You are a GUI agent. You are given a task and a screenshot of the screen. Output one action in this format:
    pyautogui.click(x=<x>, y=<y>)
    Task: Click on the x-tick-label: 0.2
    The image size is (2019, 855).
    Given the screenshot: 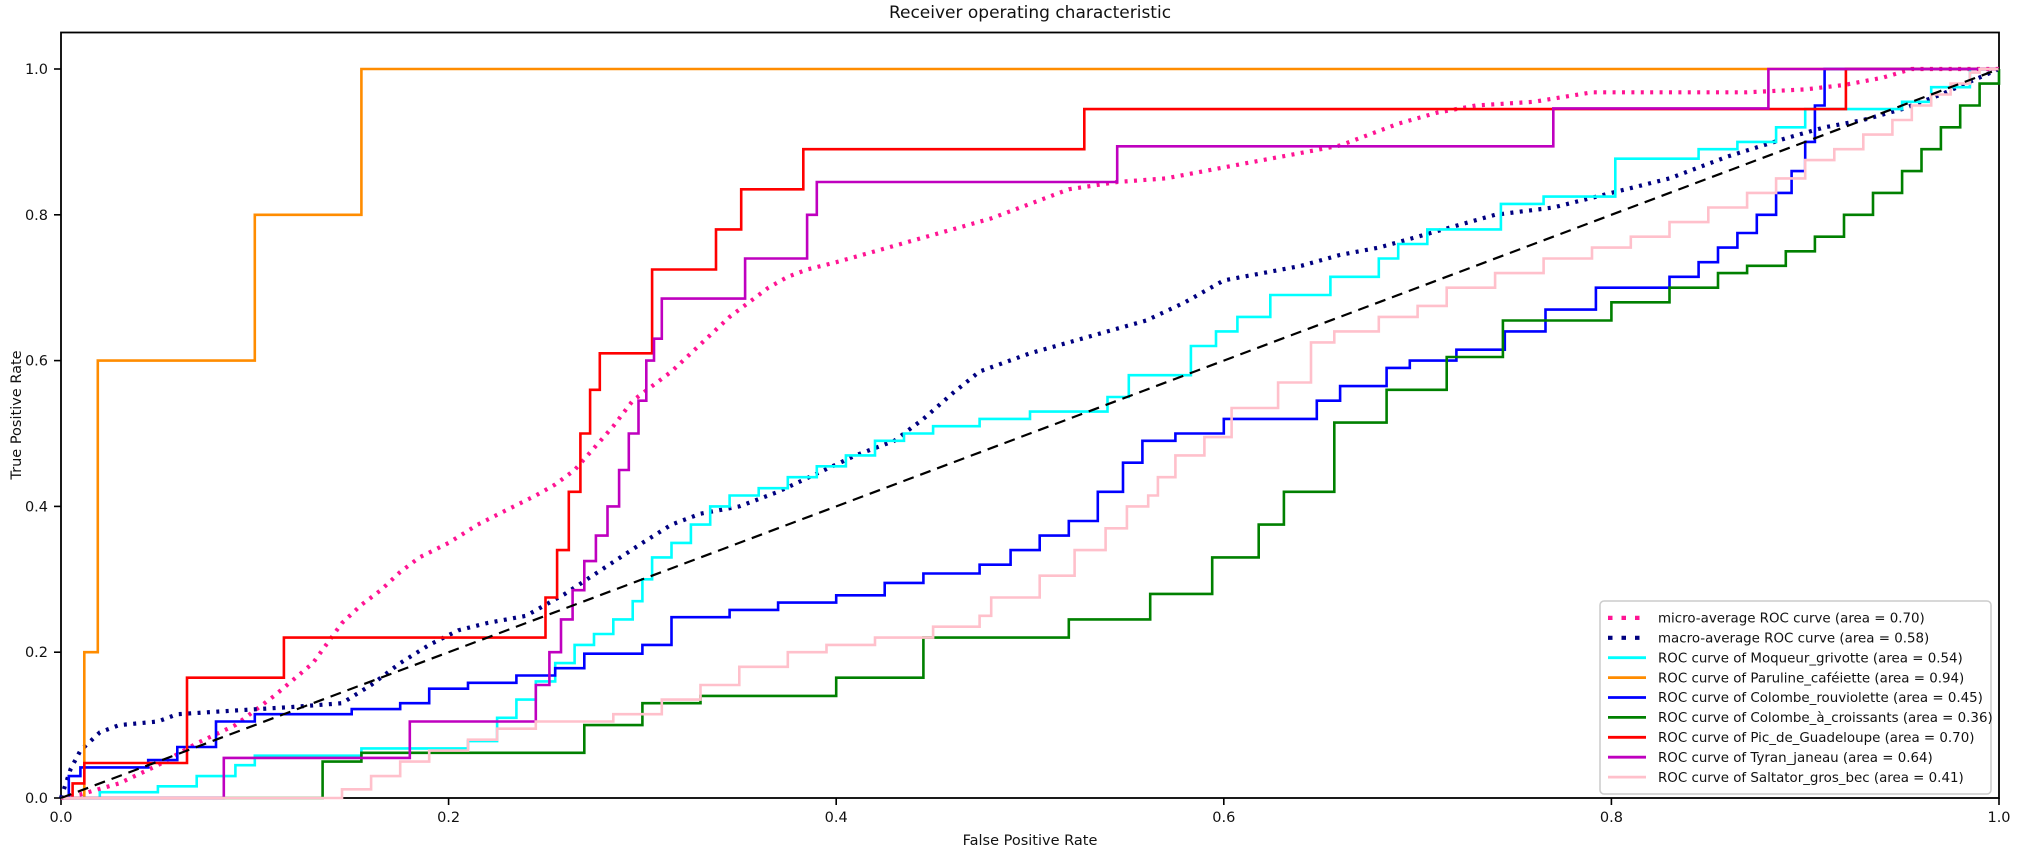 What is the action you would take?
    pyautogui.click(x=448, y=818)
    